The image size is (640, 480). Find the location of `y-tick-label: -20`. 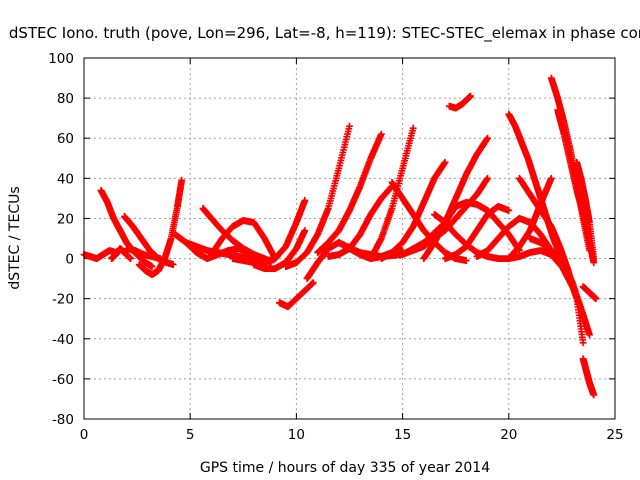

y-tick-label: -20 is located at coordinates (63, 300).